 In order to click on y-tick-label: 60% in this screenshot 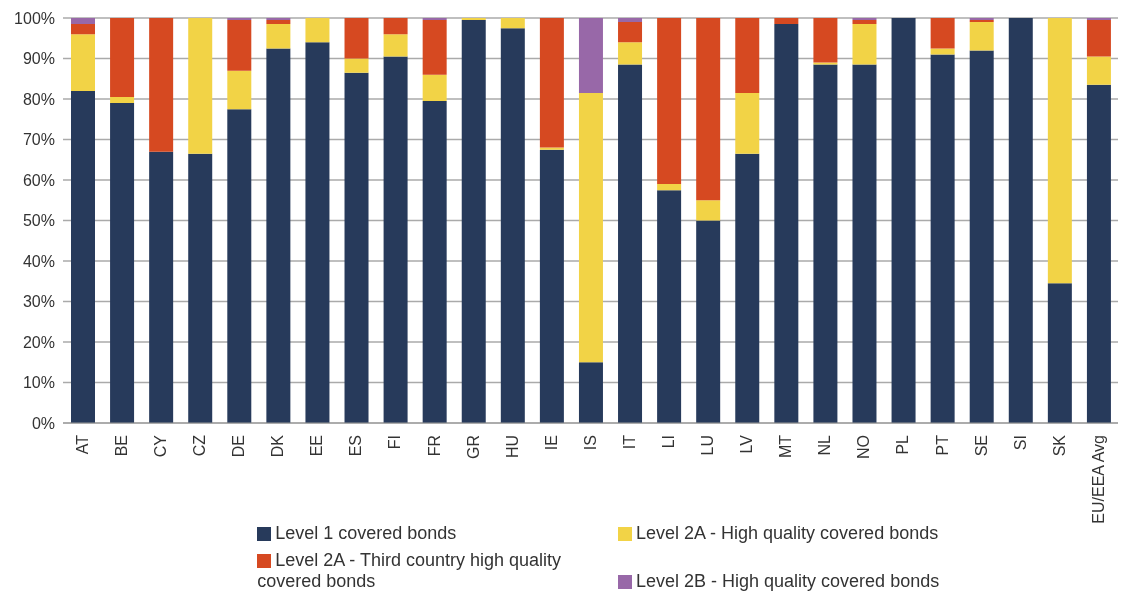, I will do `click(38, 180)`.